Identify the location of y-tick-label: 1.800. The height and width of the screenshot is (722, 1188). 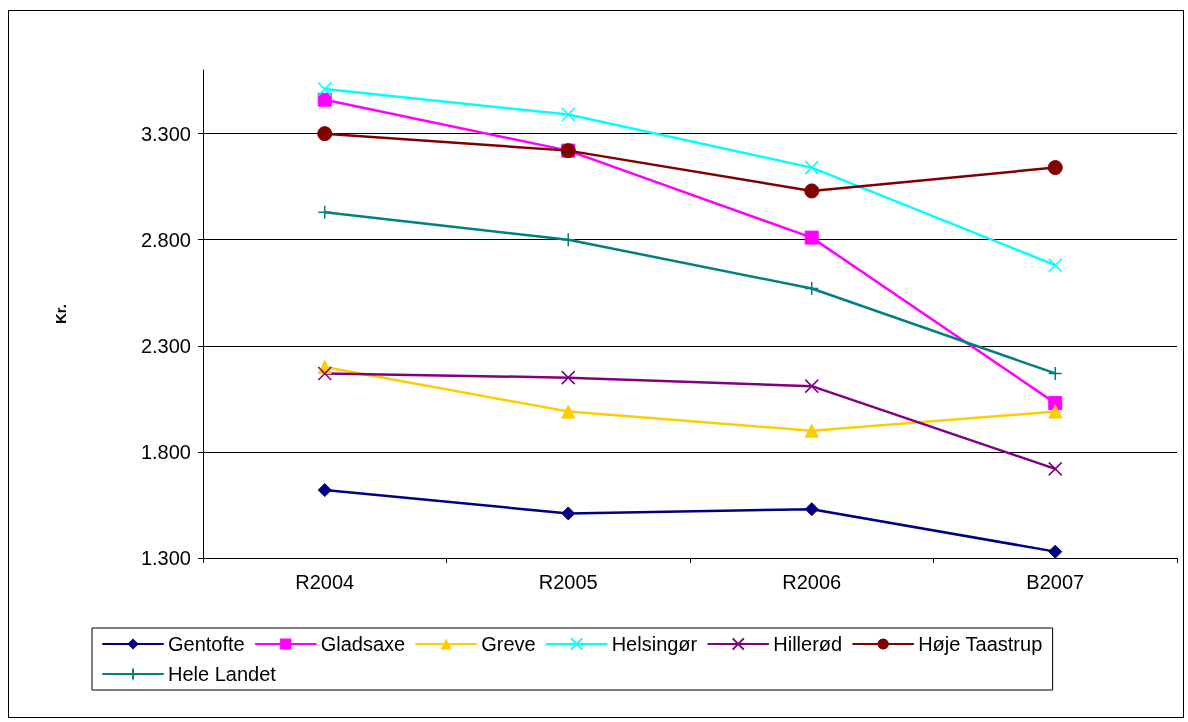
(165, 451).